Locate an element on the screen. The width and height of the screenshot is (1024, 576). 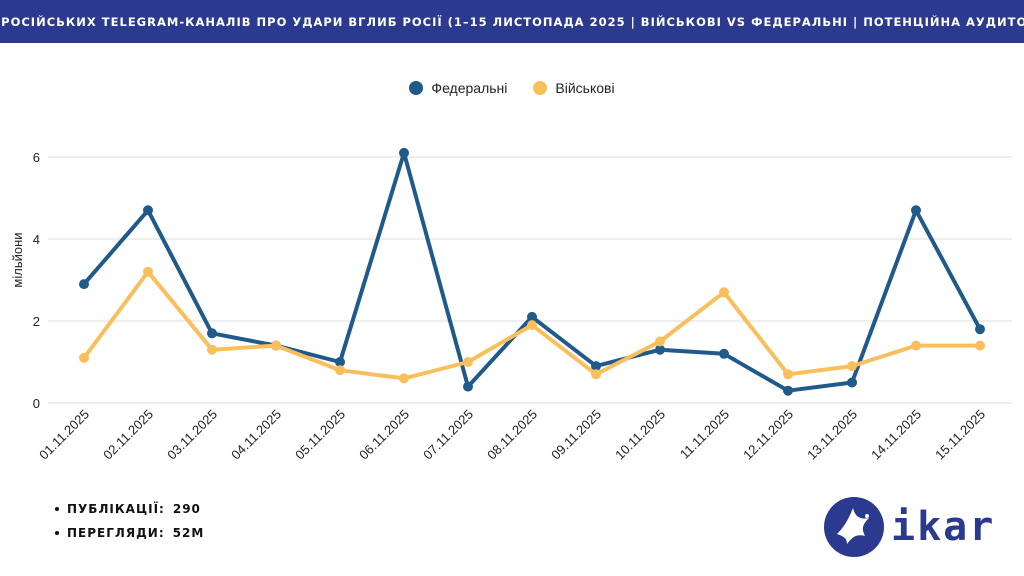
summary-stats: ПУБЛІКАЦІЇ: 290 ПЕРЕГЛЯДИ: 52M is located at coordinates (129, 526).